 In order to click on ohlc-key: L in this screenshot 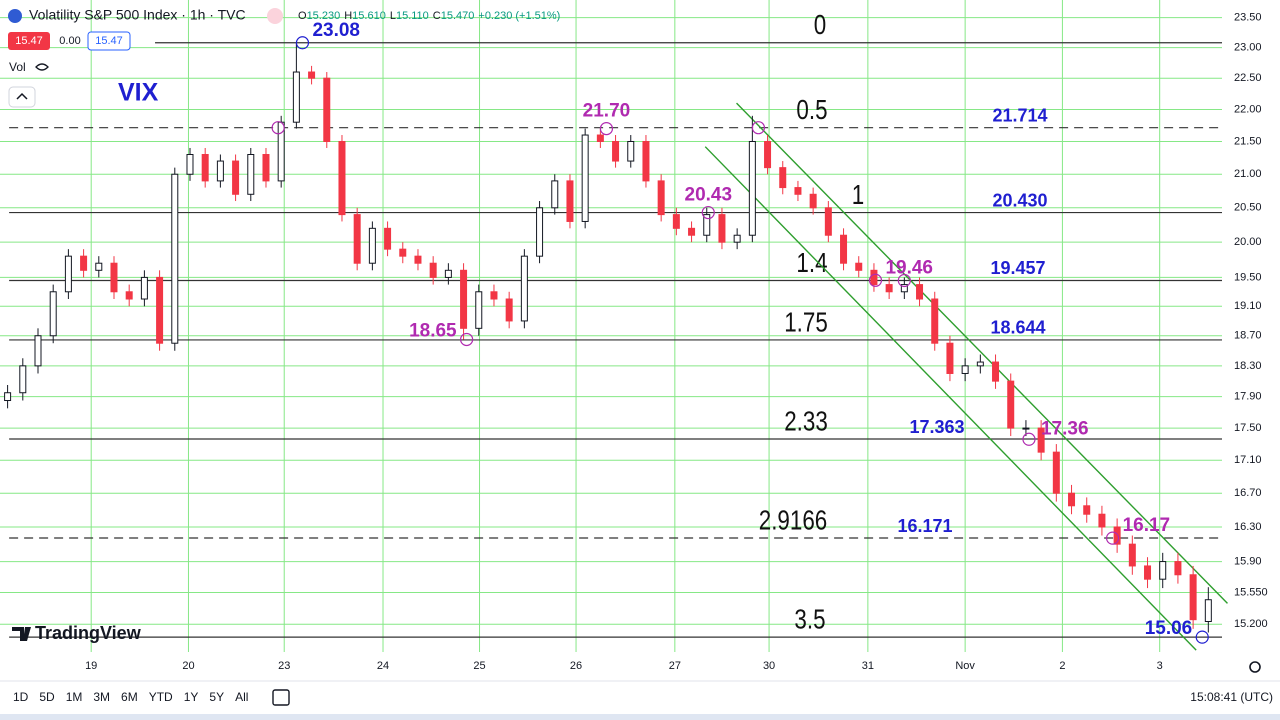, I will do `click(393, 16)`.